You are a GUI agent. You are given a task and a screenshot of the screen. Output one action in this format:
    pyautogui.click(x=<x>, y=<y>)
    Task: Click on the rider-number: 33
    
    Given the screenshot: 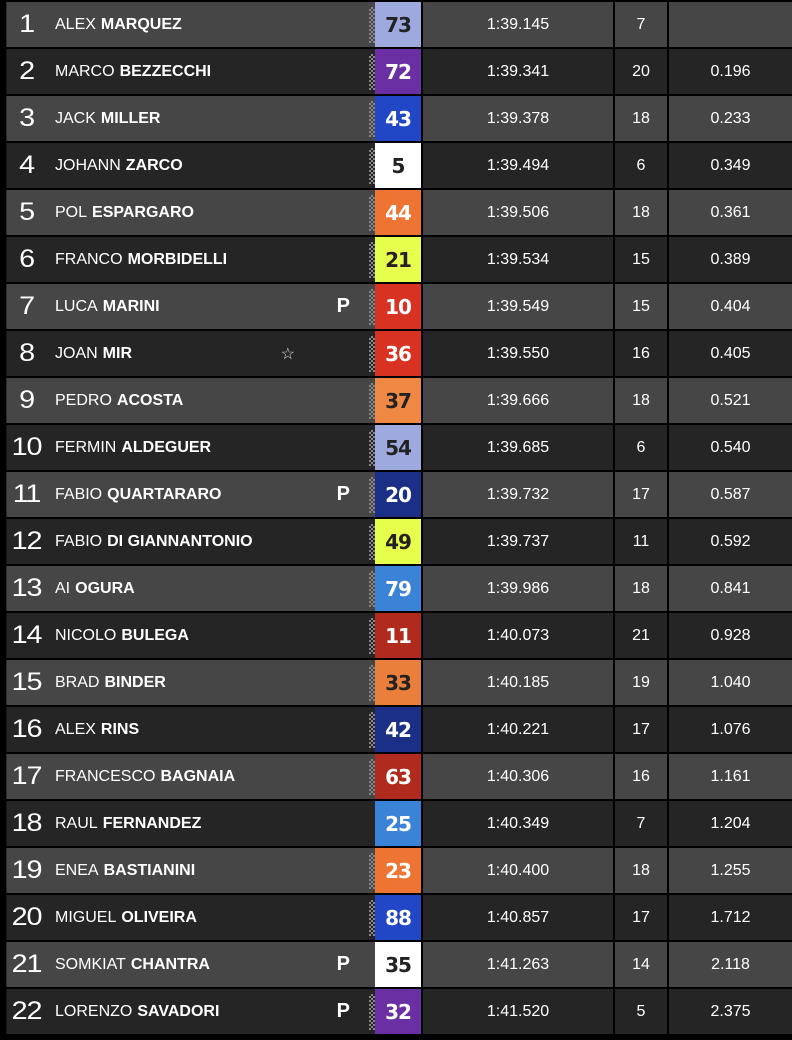 What is the action you would take?
    pyautogui.click(x=398, y=682)
    